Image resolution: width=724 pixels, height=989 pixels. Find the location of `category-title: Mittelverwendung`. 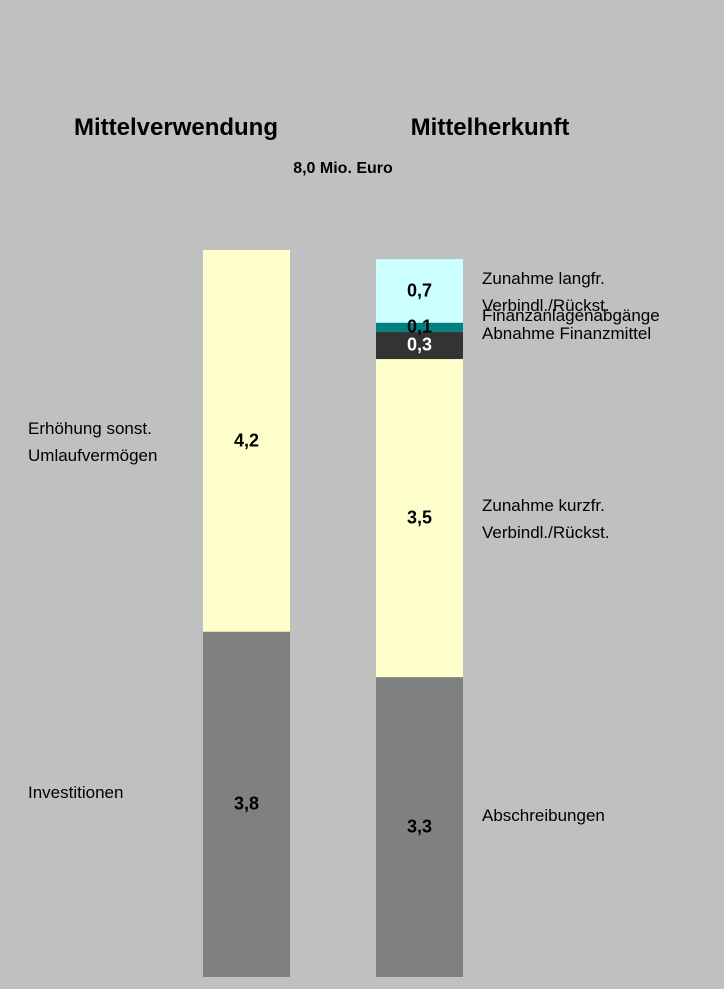

category-title: Mittelverwendung is located at coordinates (176, 127).